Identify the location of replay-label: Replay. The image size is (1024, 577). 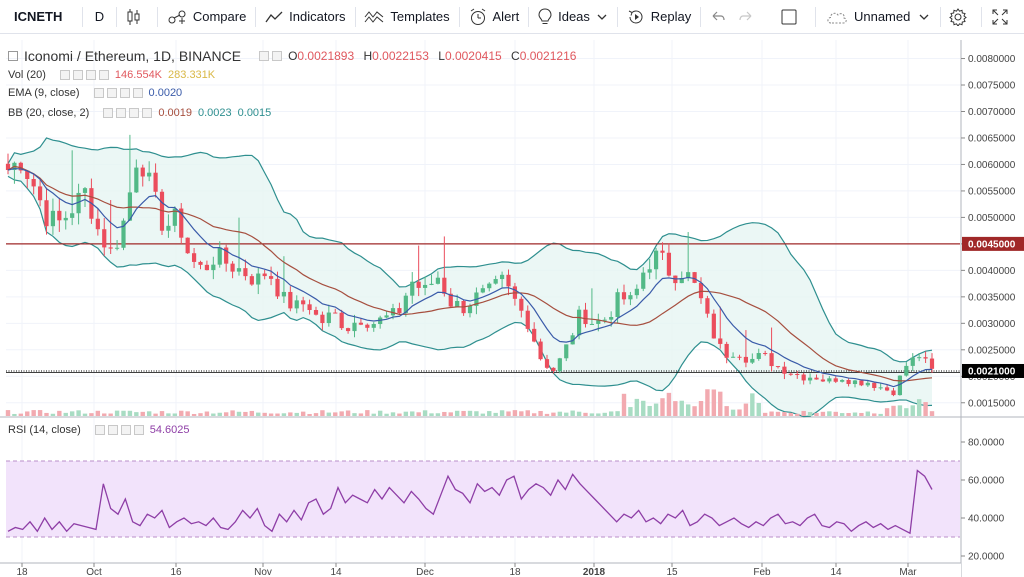
(671, 16).